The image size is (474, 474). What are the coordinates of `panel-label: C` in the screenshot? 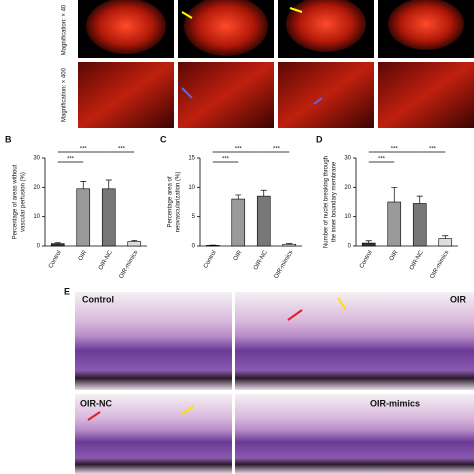 It's located at (163, 139).